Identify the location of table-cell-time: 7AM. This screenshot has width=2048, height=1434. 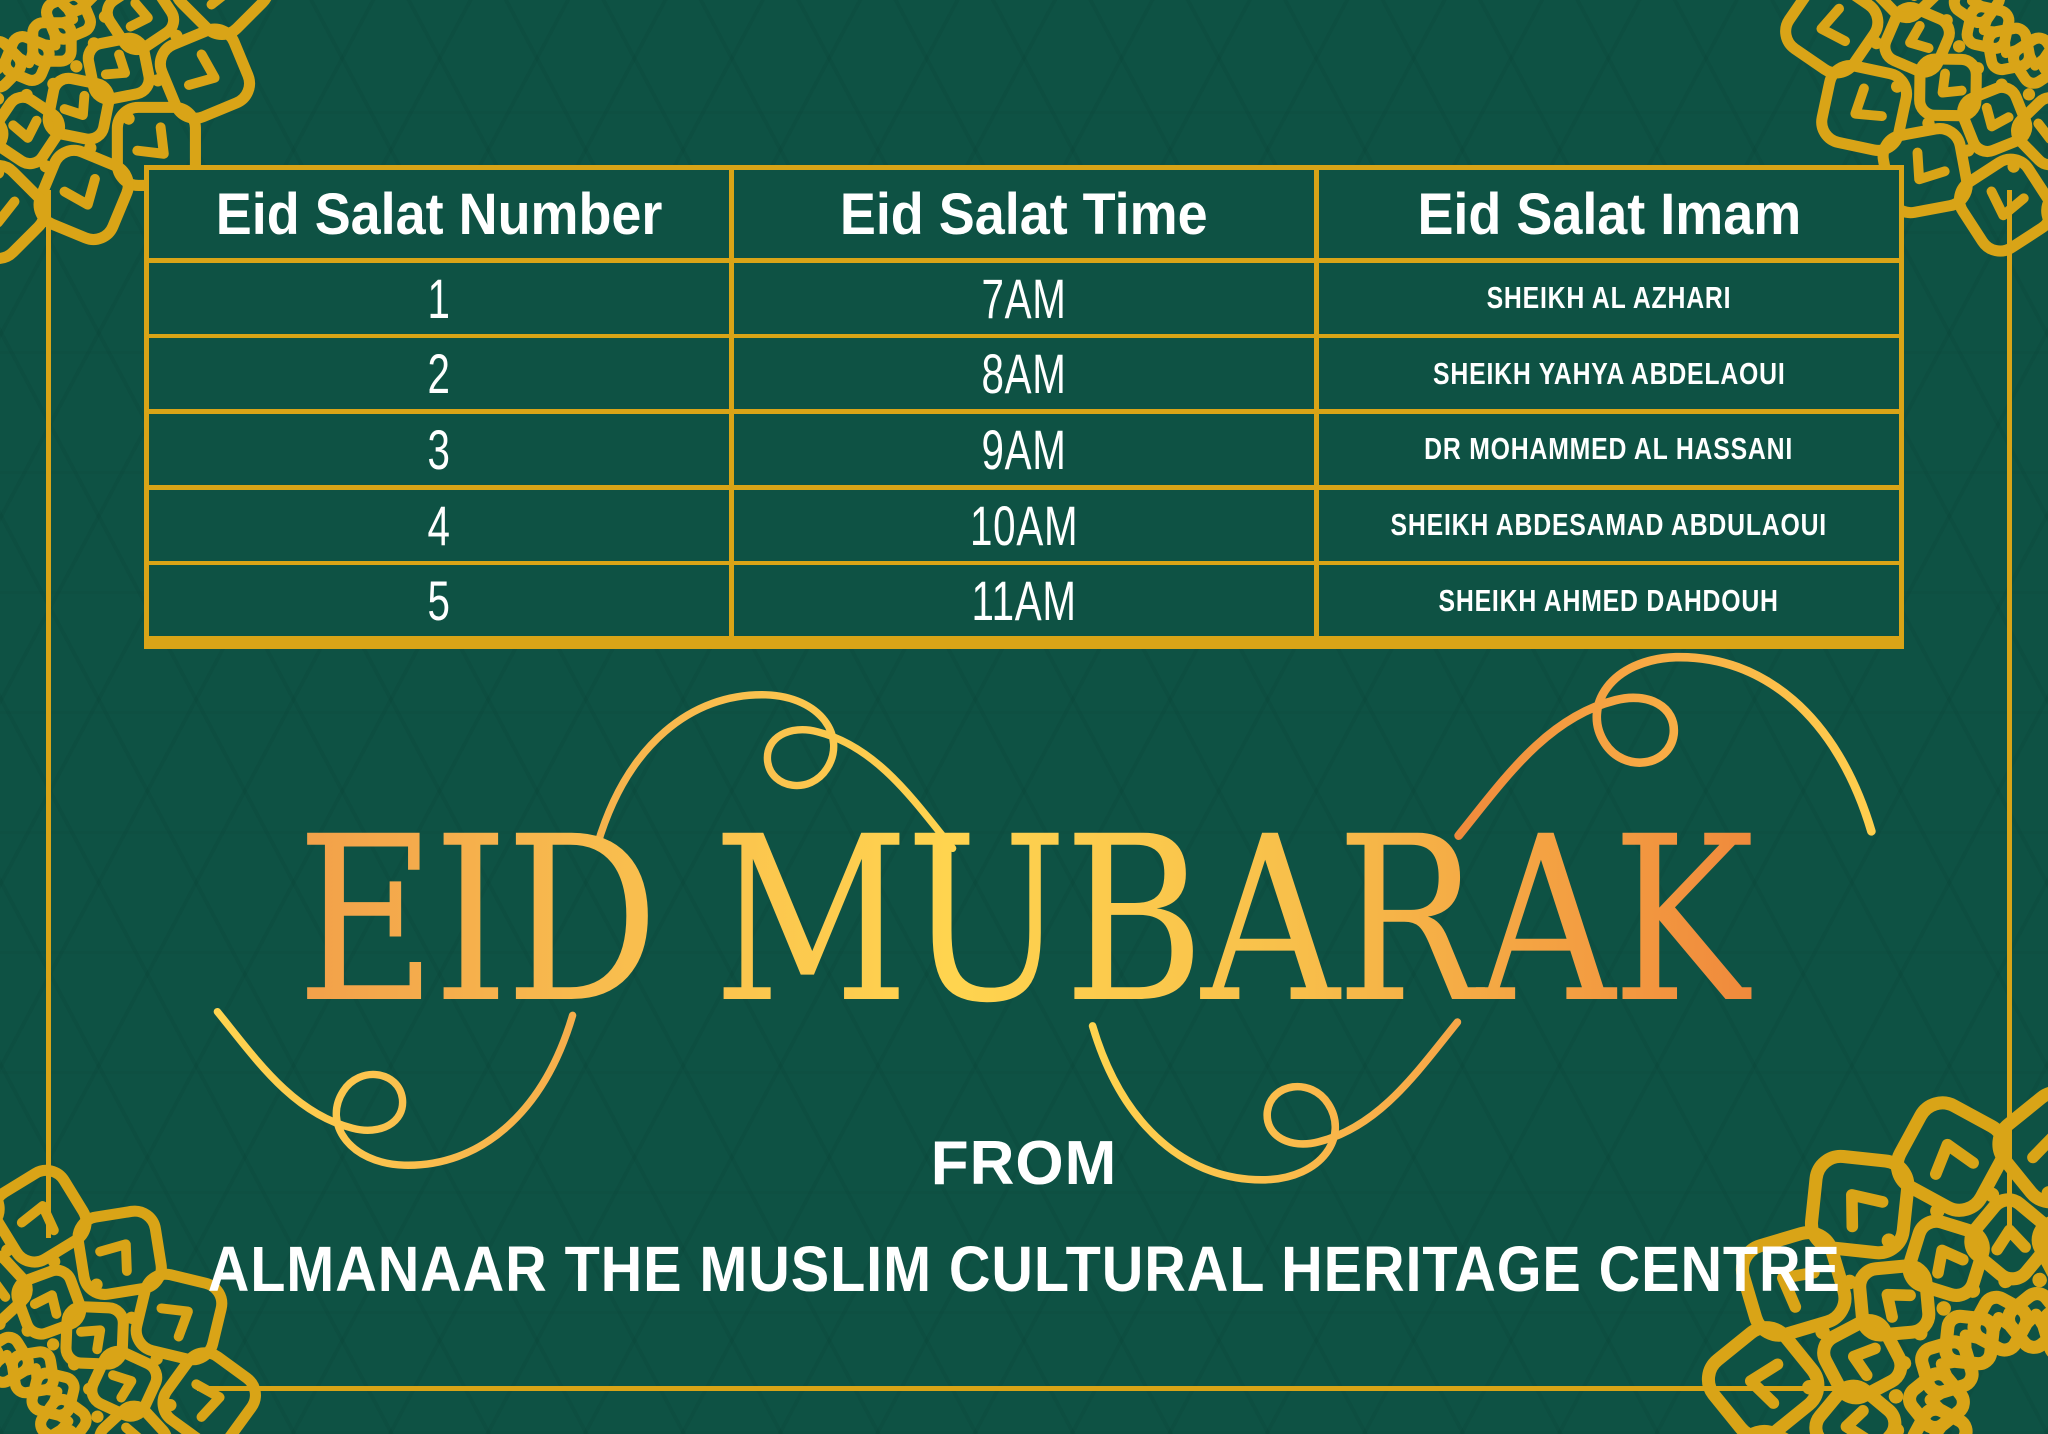
(1024, 298).